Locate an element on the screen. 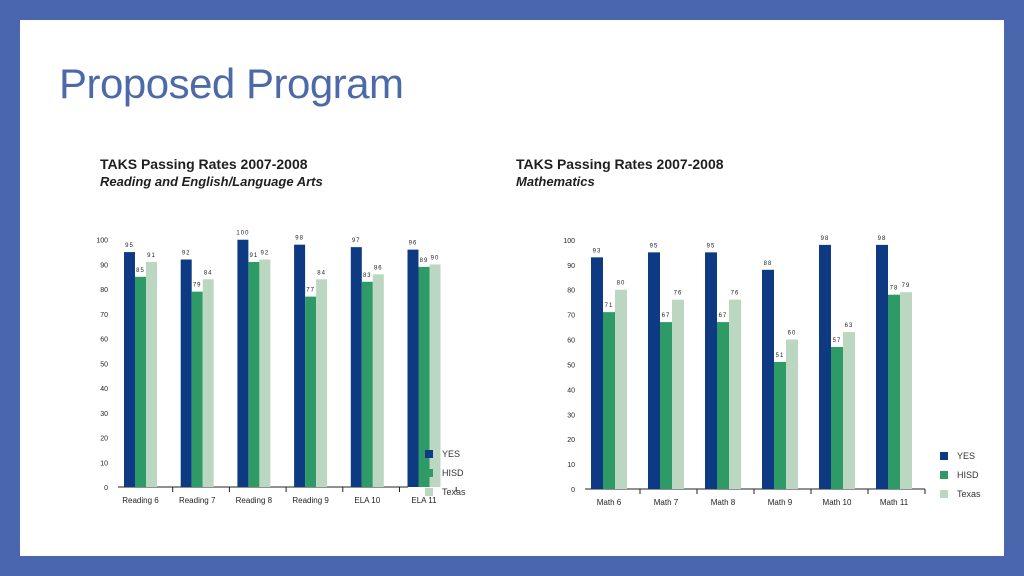  data-label: 90 is located at coordinates (435, 258).